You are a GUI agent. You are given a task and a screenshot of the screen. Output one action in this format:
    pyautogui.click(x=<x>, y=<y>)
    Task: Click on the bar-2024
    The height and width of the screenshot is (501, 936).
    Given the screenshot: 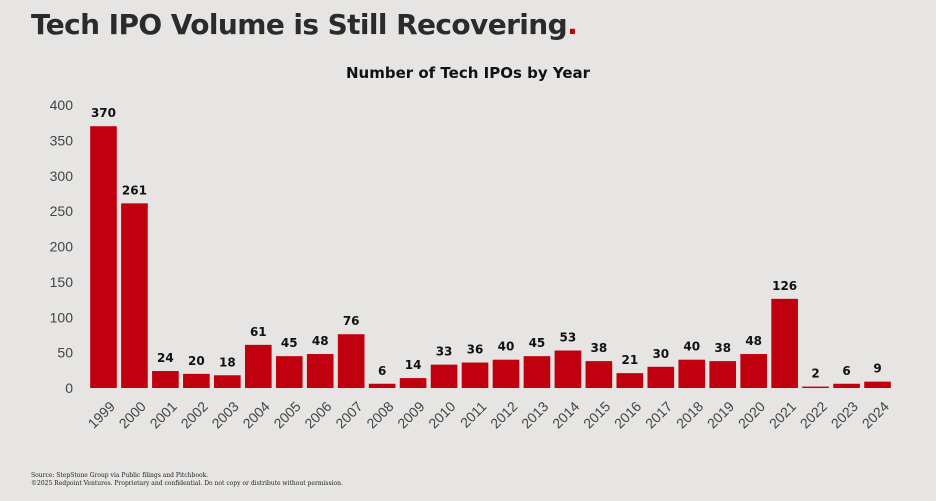 What is the action you would take?
    pyautogui.click(x=877, y=384)
    